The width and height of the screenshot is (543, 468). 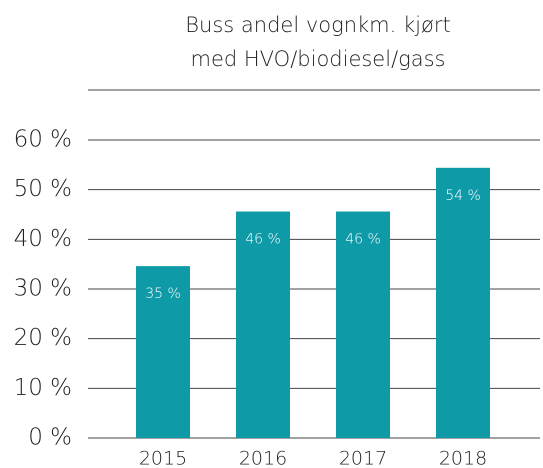 What do you see at coordinates (43, 140) in the screenshot?
I see `y-tick-label: 60 %` at bounding box center [43, 140].